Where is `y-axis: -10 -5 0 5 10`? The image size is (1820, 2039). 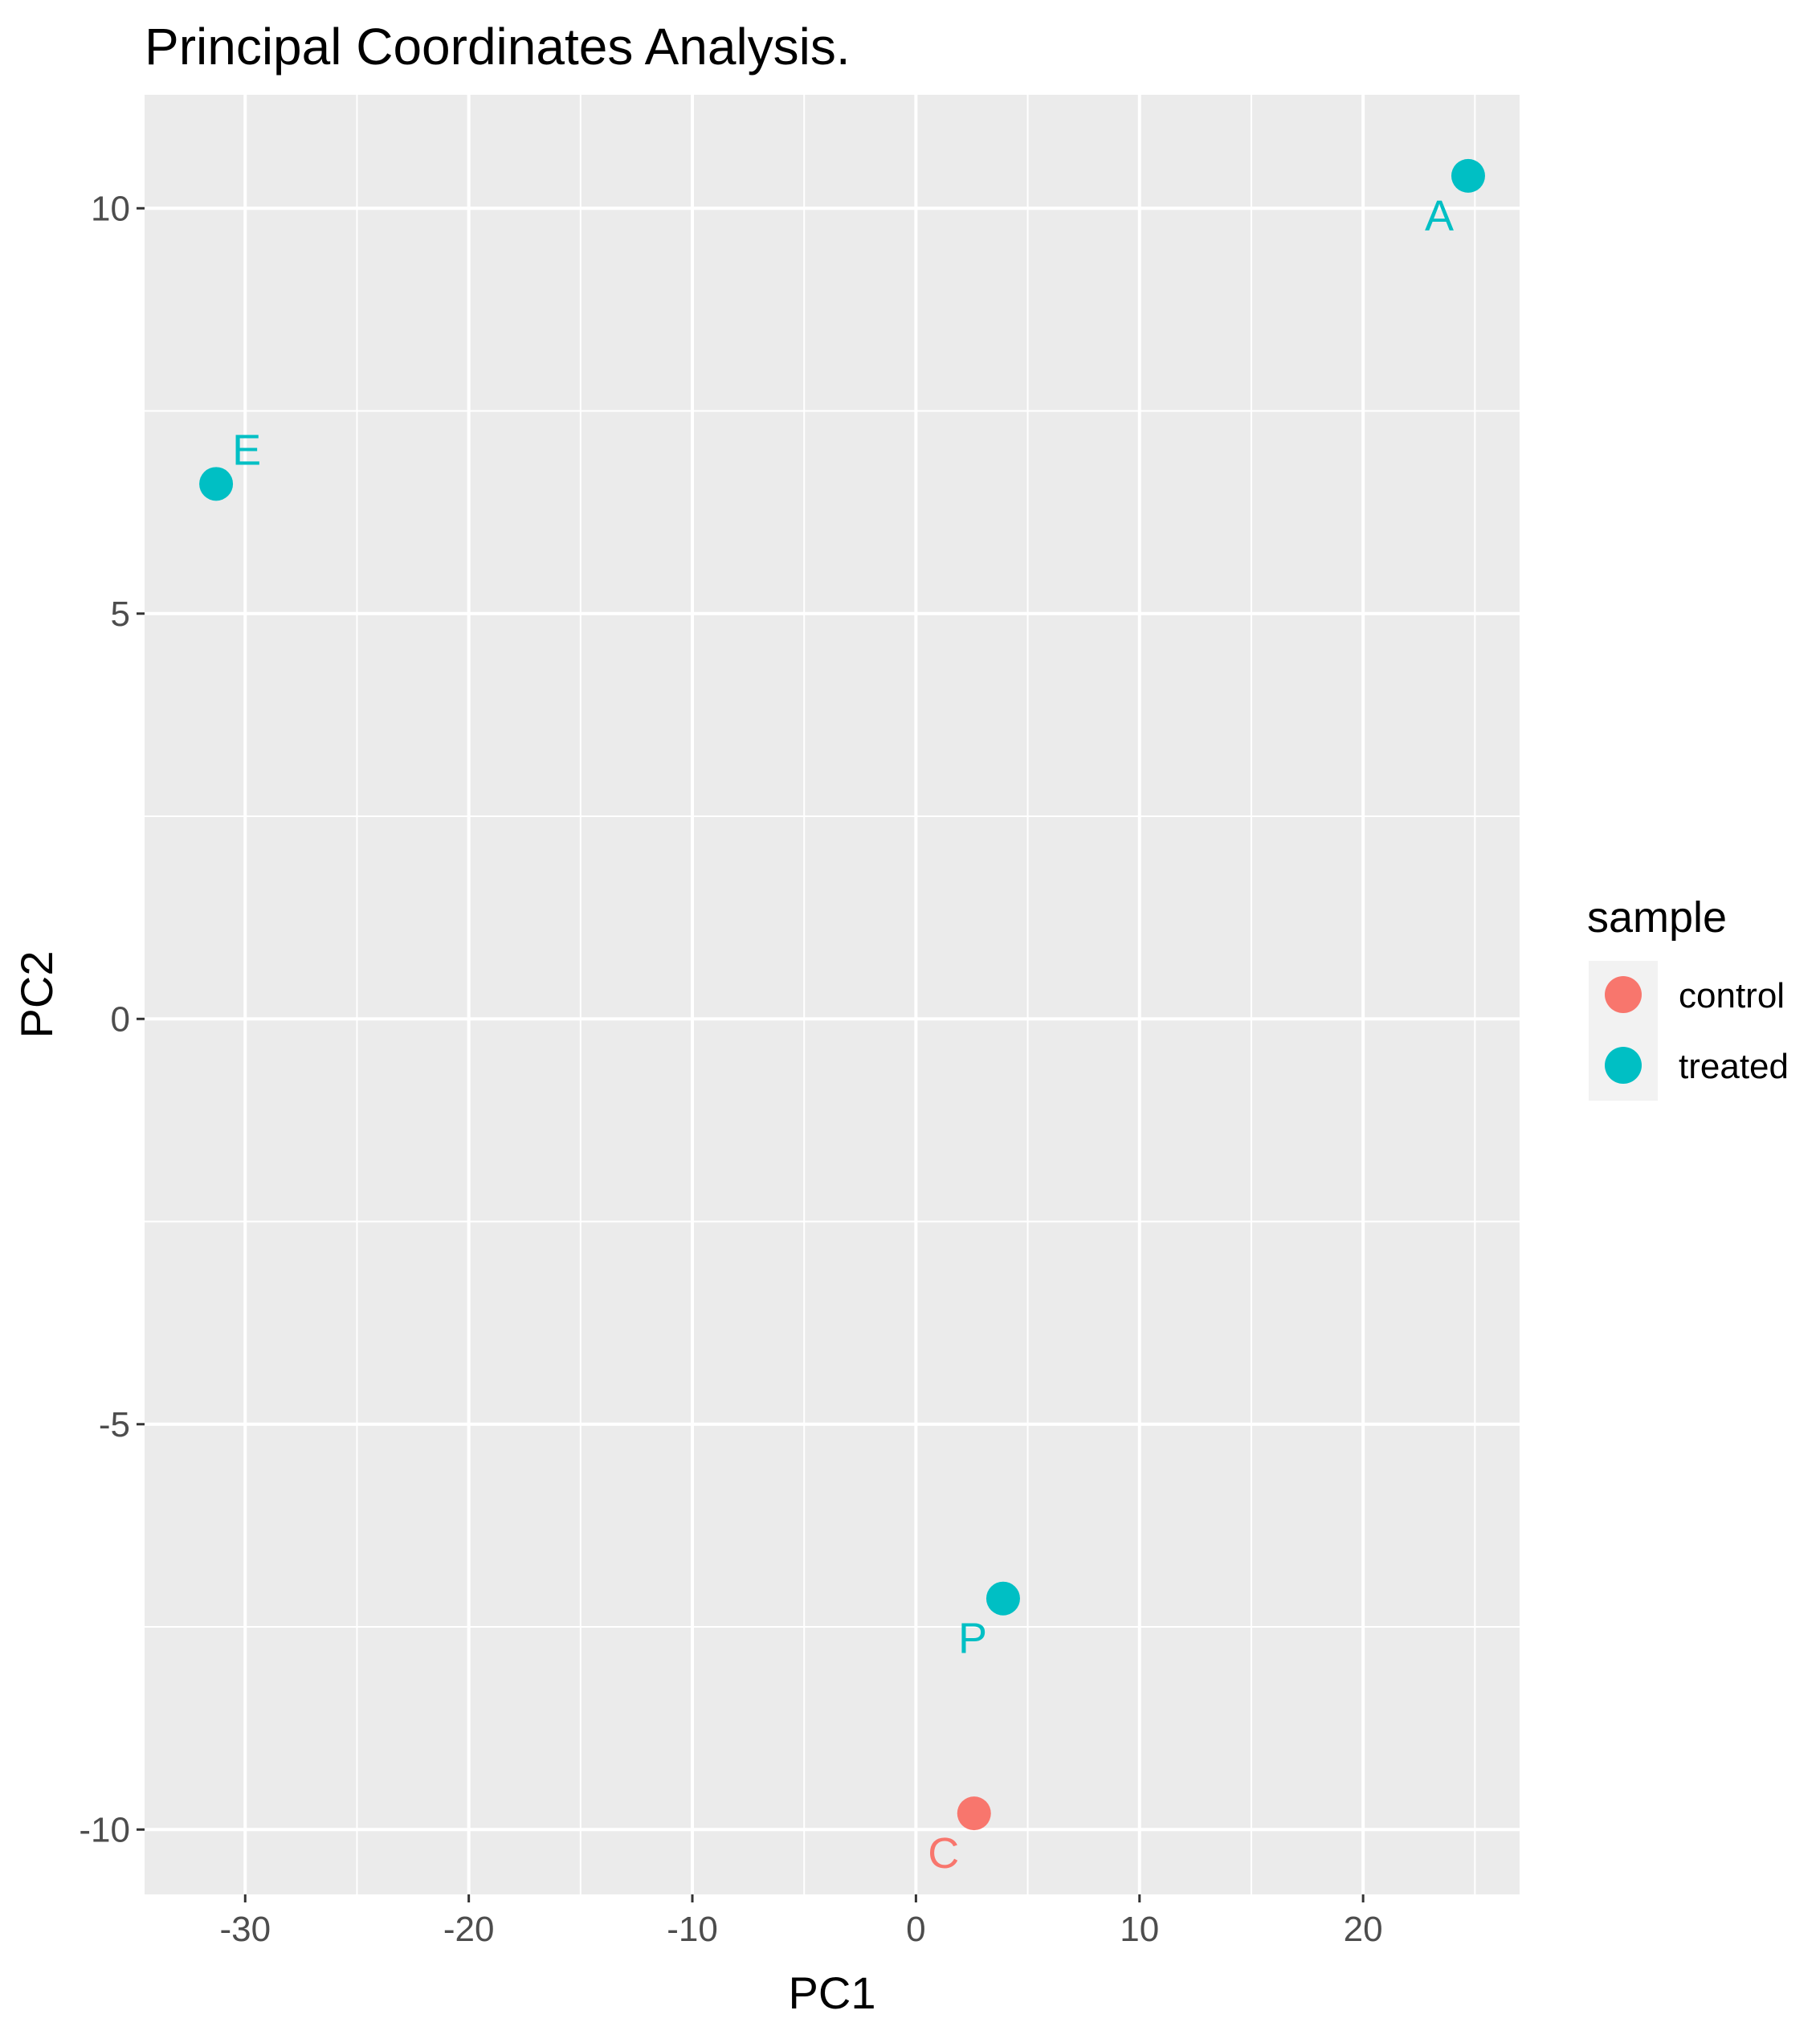 y-axis: -10 -5 0 5 10 is located at coordinates (112, 1019).